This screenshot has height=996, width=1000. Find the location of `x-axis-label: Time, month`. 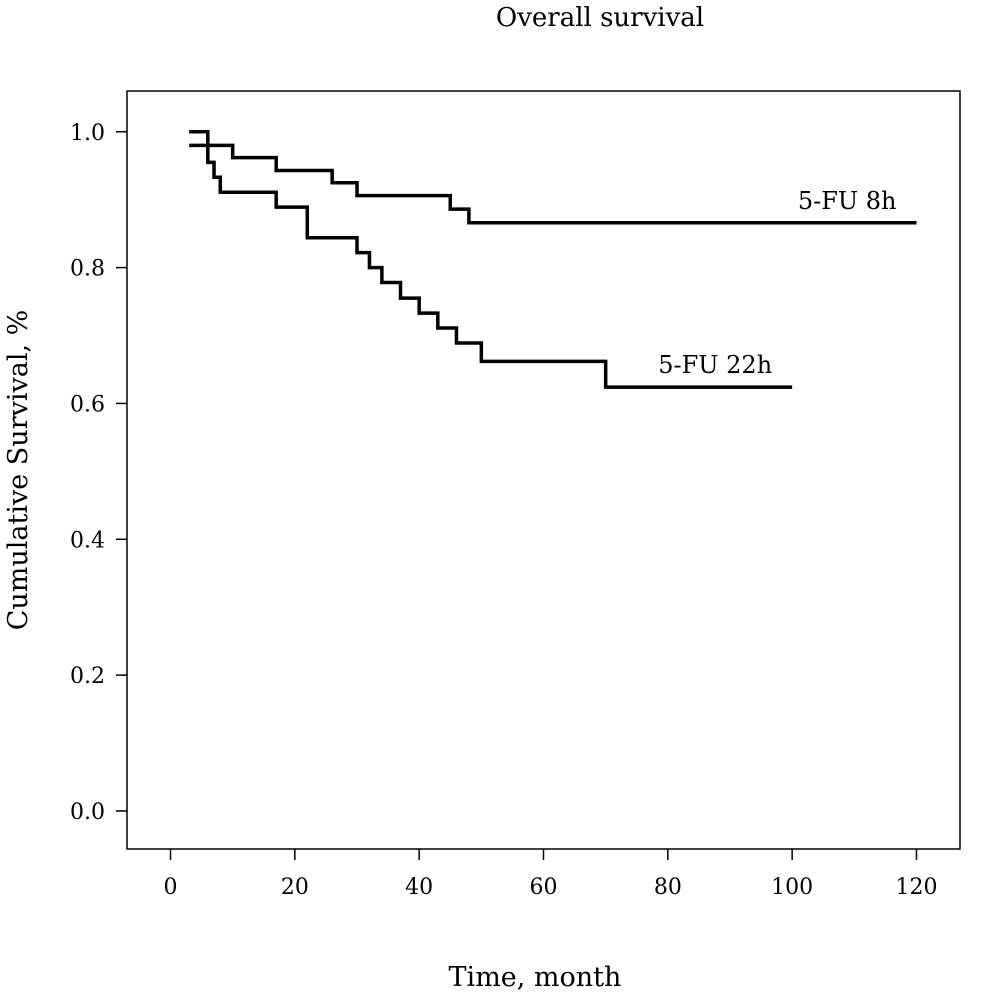

x-axis-label: Time, month is located at coordinates (535, 977).